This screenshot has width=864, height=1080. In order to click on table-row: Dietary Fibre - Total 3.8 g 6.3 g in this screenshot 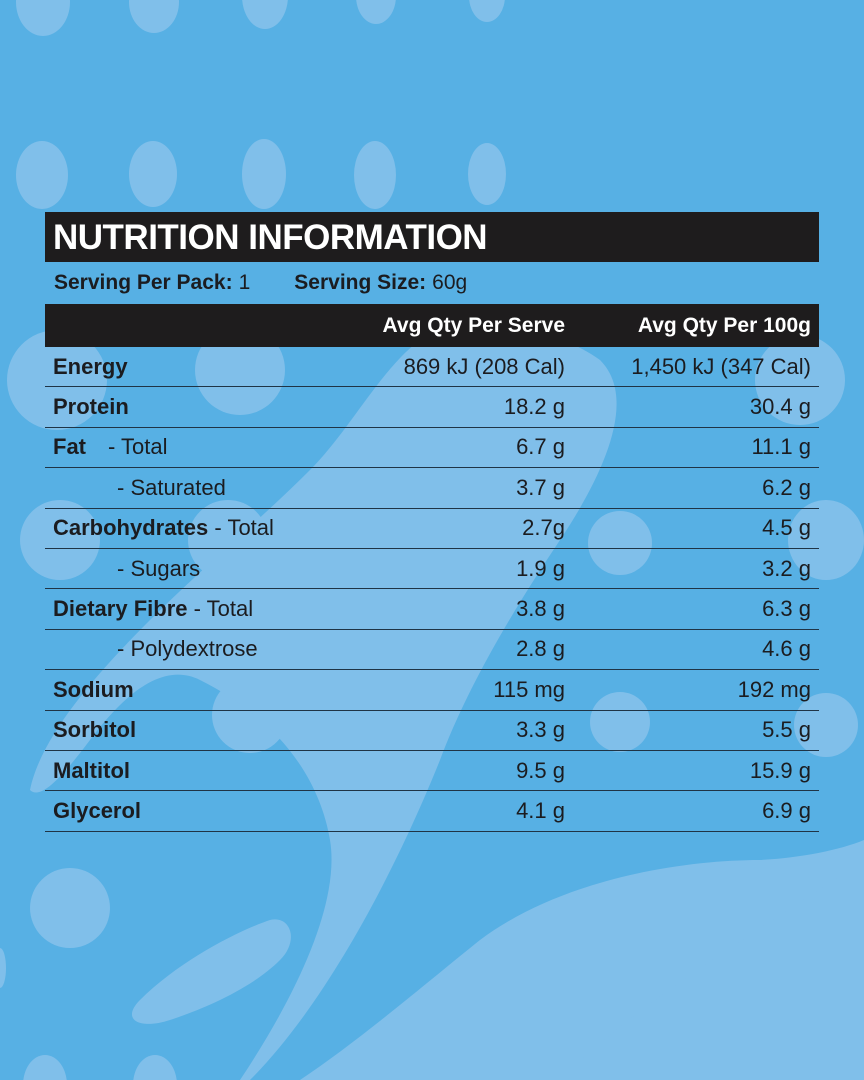, I will do `click(432, 609)`.